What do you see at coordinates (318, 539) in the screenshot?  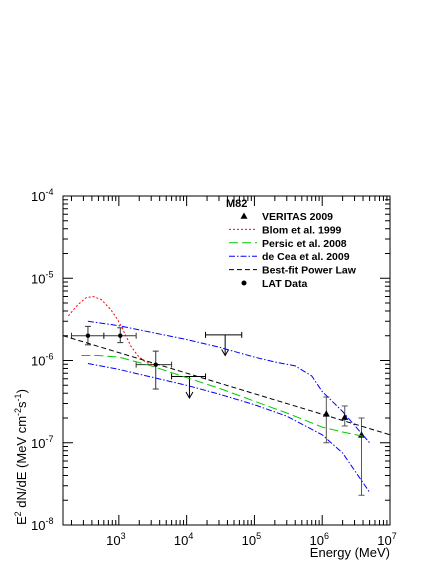 I see `x-tick-label: 10⁶` at bounding box center [318, 539].